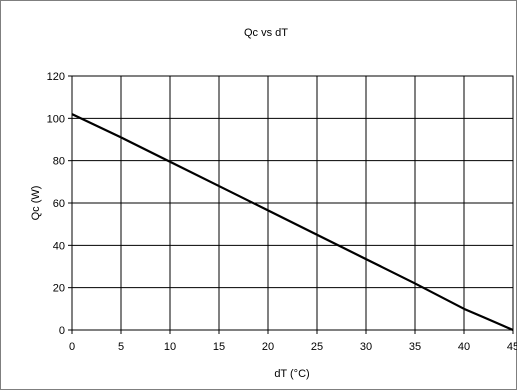  Describe the element at coordinates (219, 347) in the screenshot. I see `x-tick-label: 15` at that location.